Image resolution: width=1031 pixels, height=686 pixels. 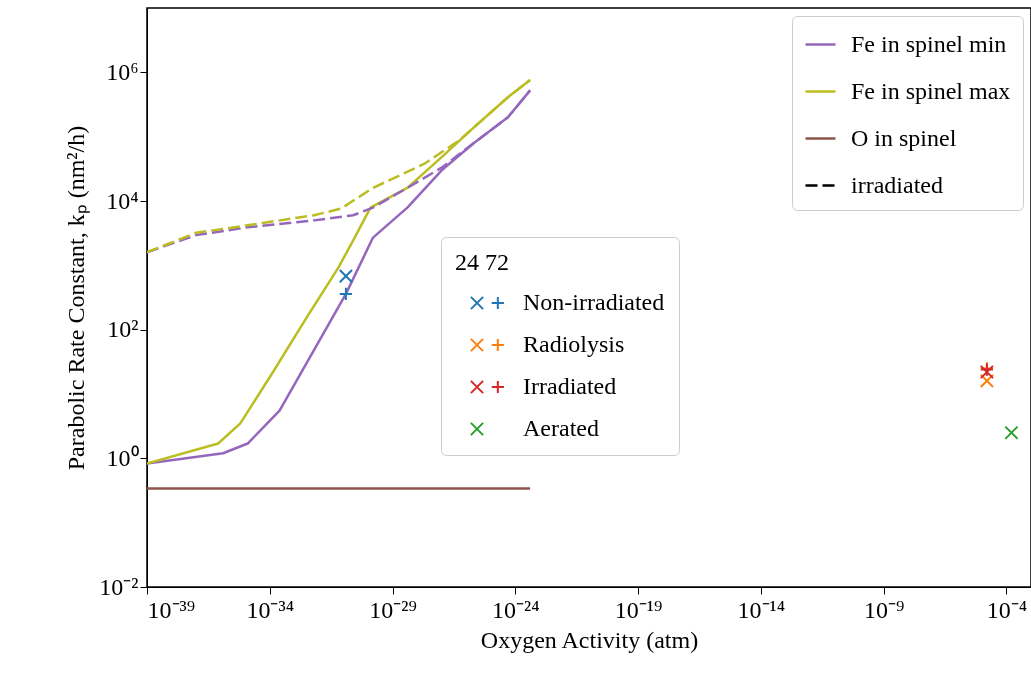 What do you see at coordinates (570, 386) in the screenshot?
I see `legend-label: Irradiated` at bounding box center [570, 386].